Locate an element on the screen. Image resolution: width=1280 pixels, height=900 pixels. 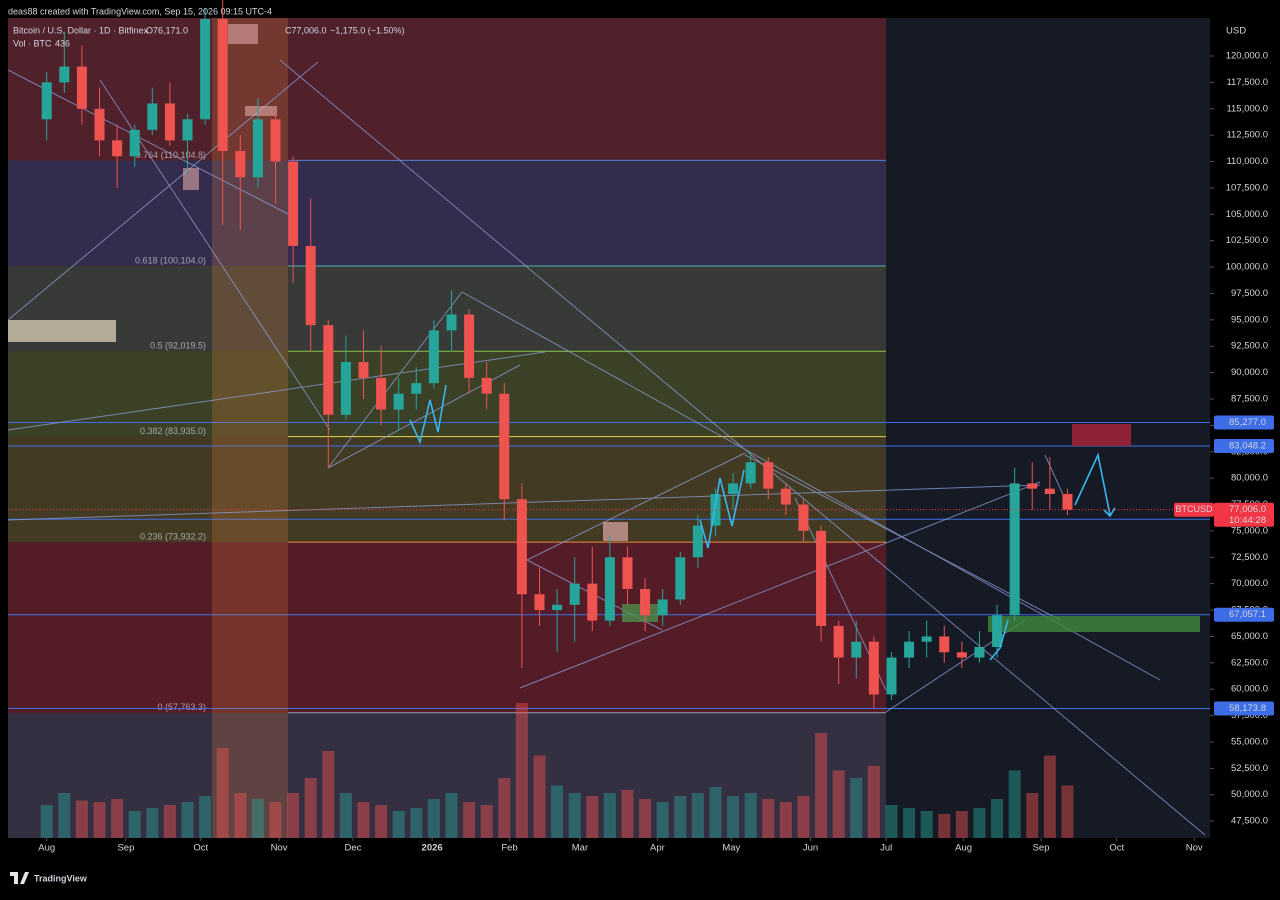
y-tick-label: 47,500.0 is located at coordinates (1249, 821).